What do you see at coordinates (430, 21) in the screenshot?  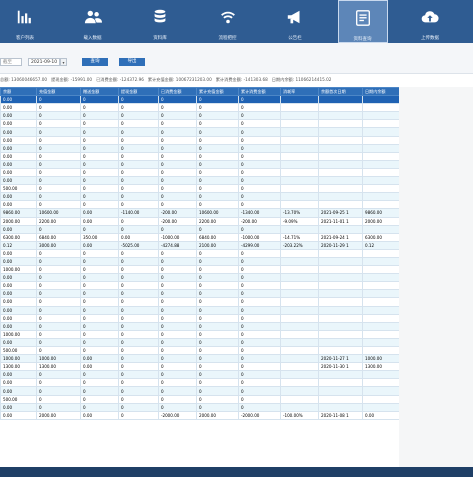 I see `nav-item-cloud-upload: 上传数据` at bounding box center [430, 21].